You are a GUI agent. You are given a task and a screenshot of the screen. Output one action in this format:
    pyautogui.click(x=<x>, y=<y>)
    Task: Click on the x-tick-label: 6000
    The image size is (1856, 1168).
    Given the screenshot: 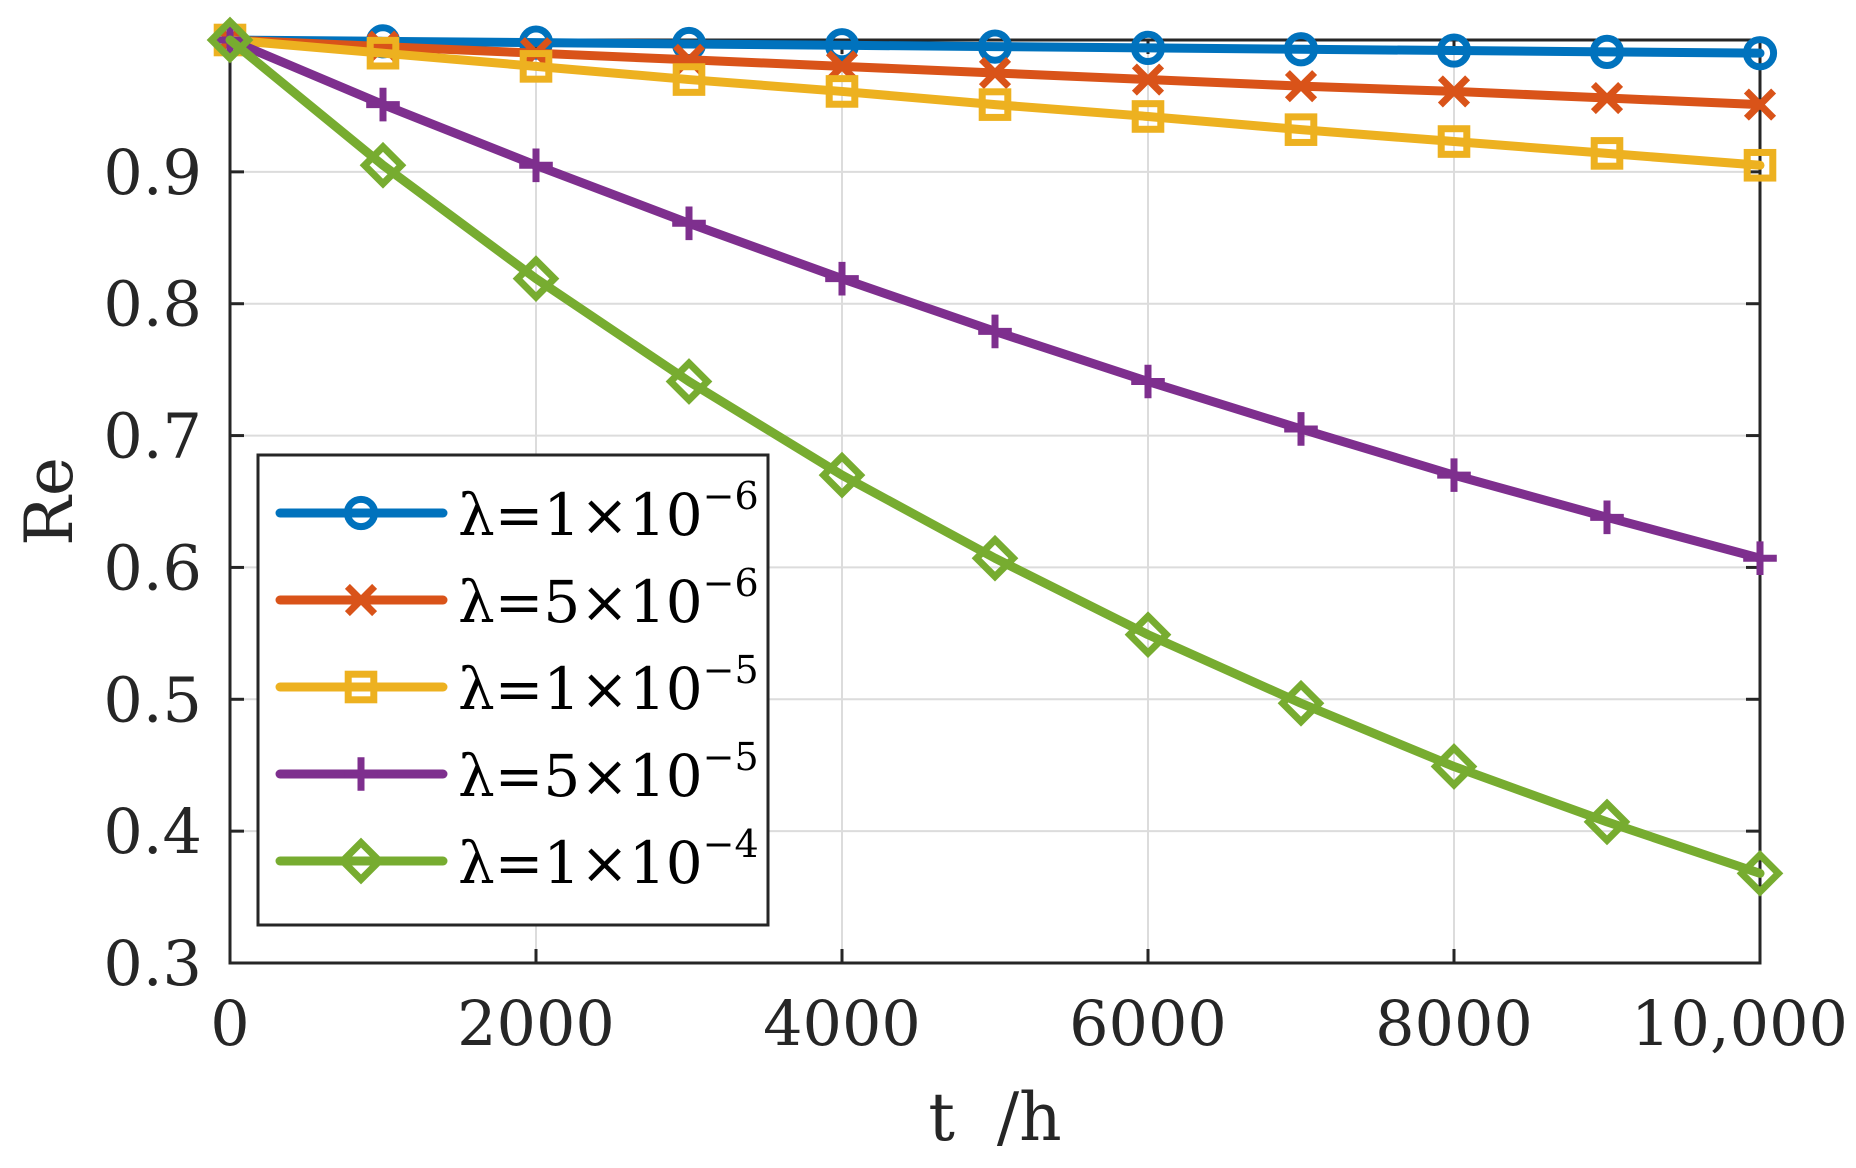 What is the action you would take?
    pyautogui.click(x=1148, y=1023)
    